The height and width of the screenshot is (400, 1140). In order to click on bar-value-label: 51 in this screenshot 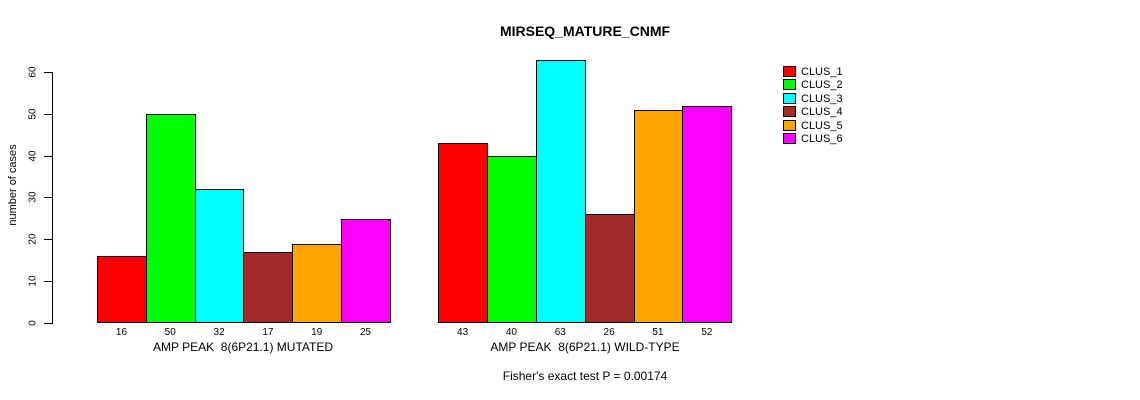, I will do `click(658, 332)`.